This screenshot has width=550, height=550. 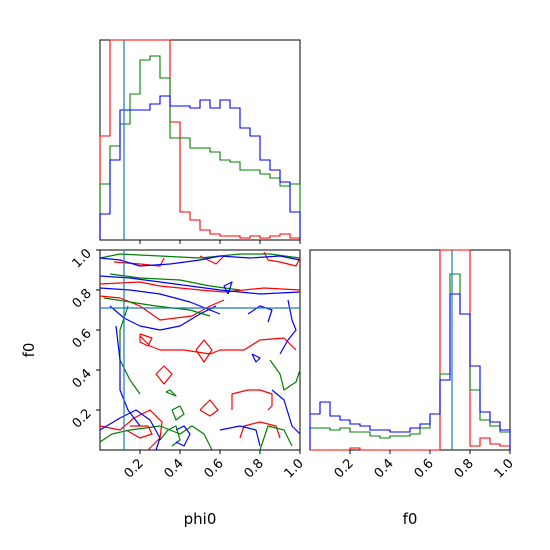 I want to click on f0-histogram-x-ticks: 0.2 0.4 0.6 0.8 1.0, so click(x=424, y=465).